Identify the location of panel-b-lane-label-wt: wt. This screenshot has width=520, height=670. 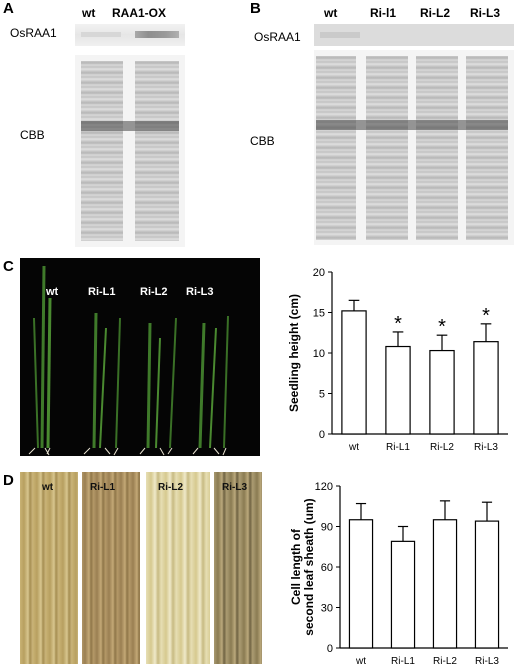
(331, 13).